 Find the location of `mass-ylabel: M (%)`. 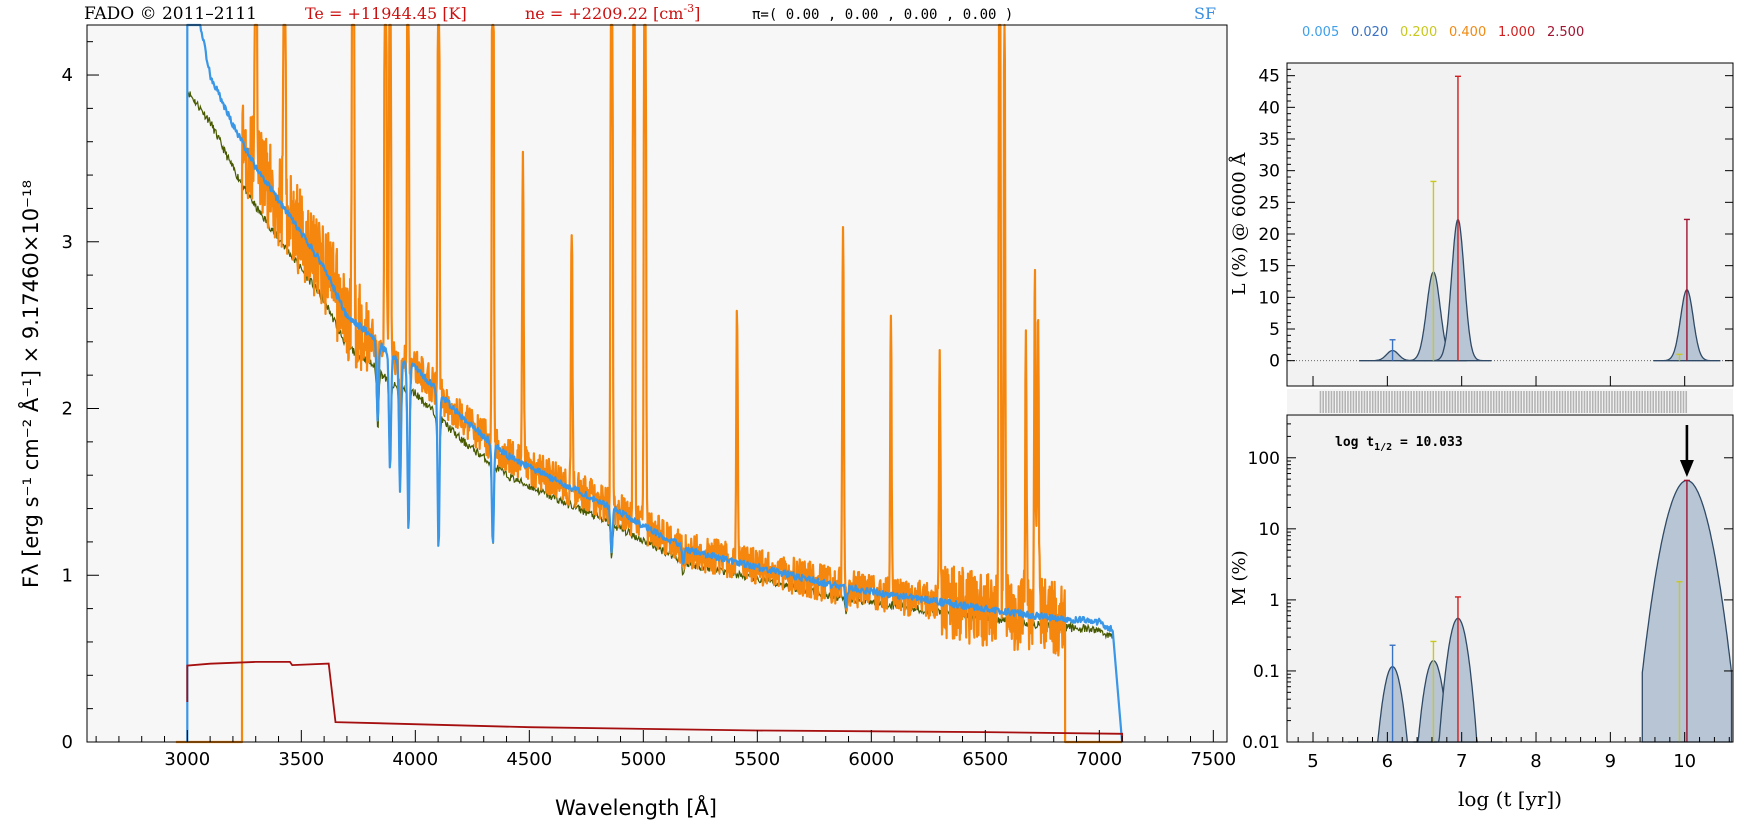

mass-ylabel: M (%) is located at coordinates (1239, 577).